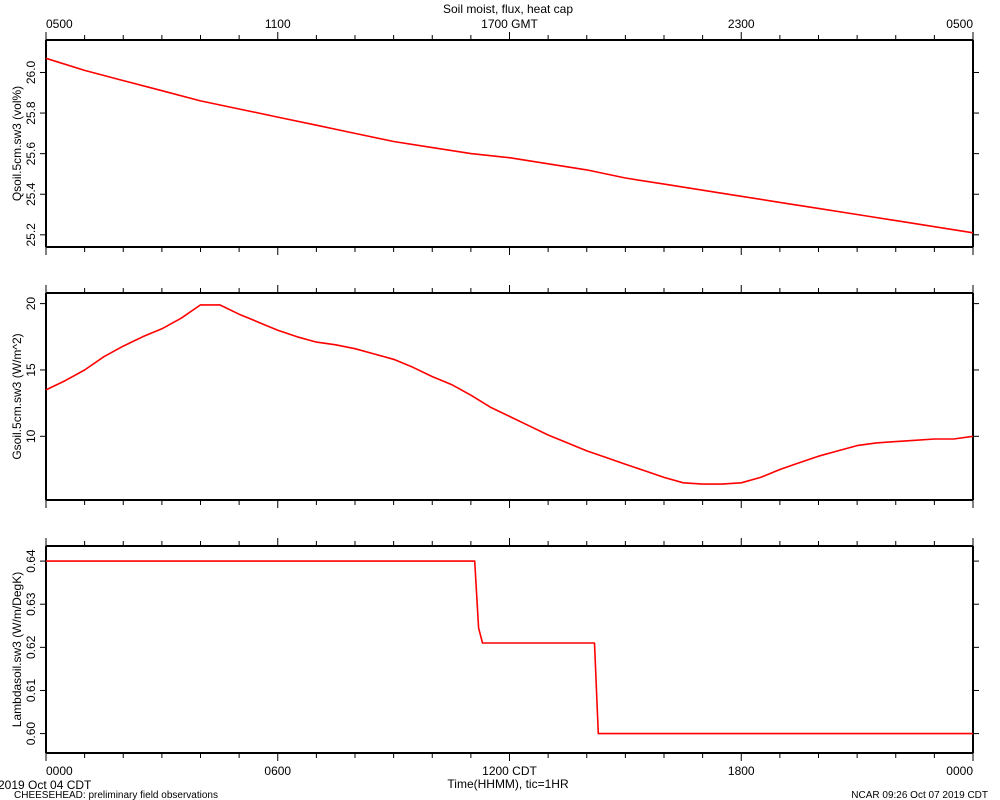  Describe the element at coordinates (31, 370) in the screenshot. I see `y-tick-label: 15` at that location.